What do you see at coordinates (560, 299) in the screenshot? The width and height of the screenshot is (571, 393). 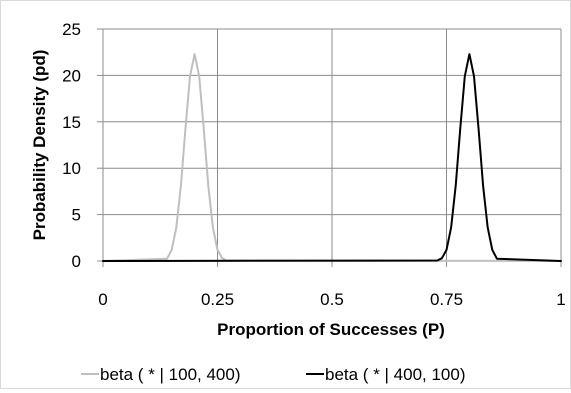 I see `x-tick-label: 1` at bounding box center [560, 299].